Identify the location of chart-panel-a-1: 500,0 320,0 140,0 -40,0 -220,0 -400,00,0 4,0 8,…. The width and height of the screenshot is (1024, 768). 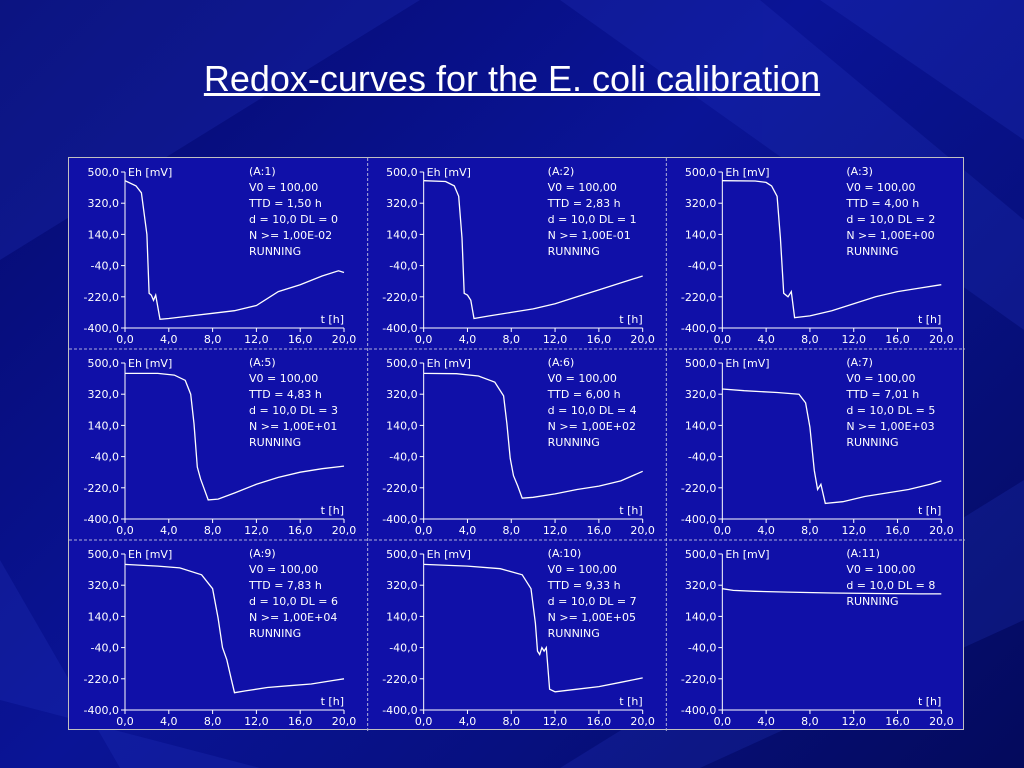
(220, 255).